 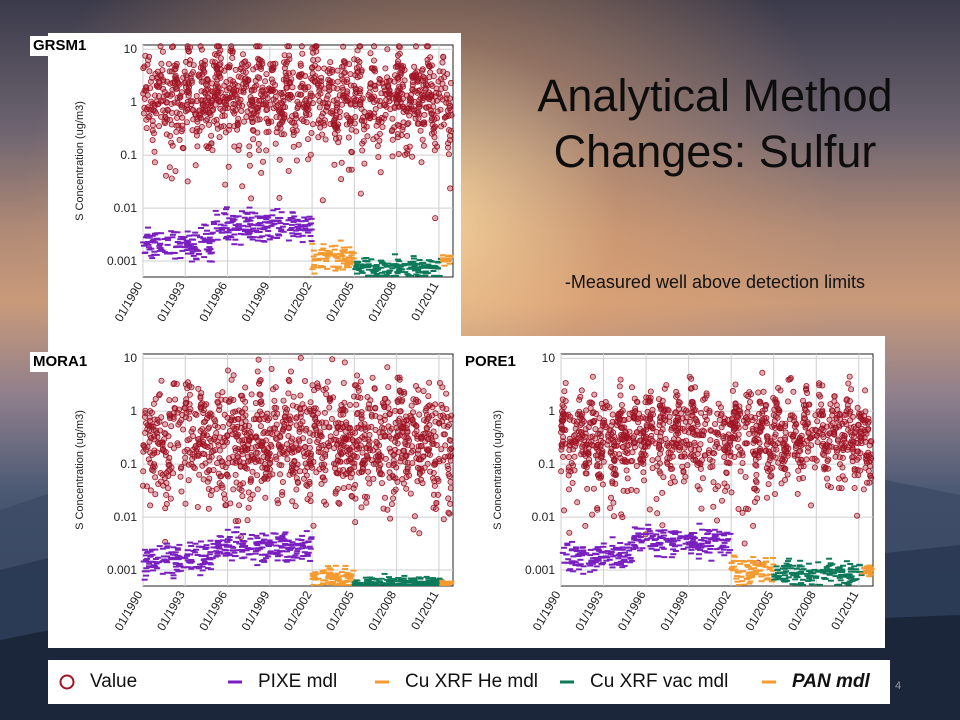 I want to click on x-tick-label: 01/2005, so click(x=340, y=301).